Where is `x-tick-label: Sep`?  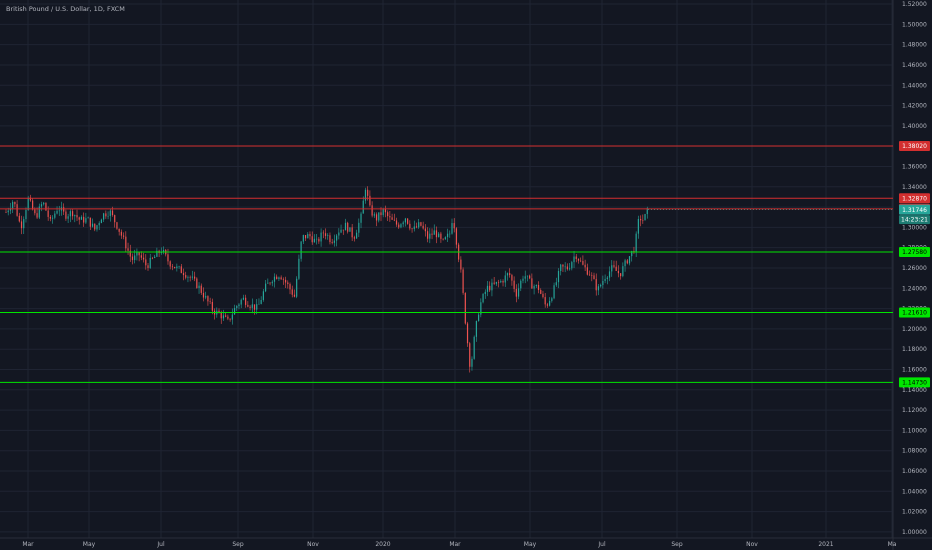 x-tick-label: Sep is located at coordinates (238, 544).